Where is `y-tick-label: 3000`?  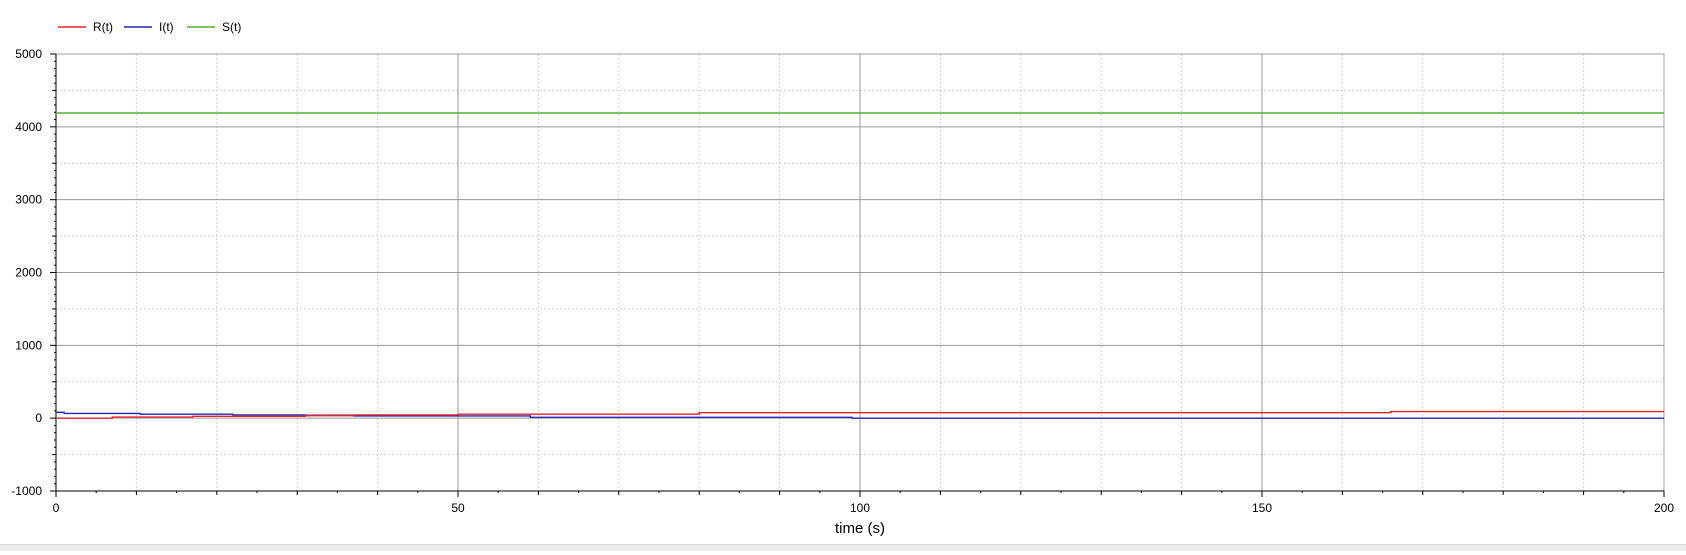
y-tick-label: 3000 is located at coordinates (28, 200).